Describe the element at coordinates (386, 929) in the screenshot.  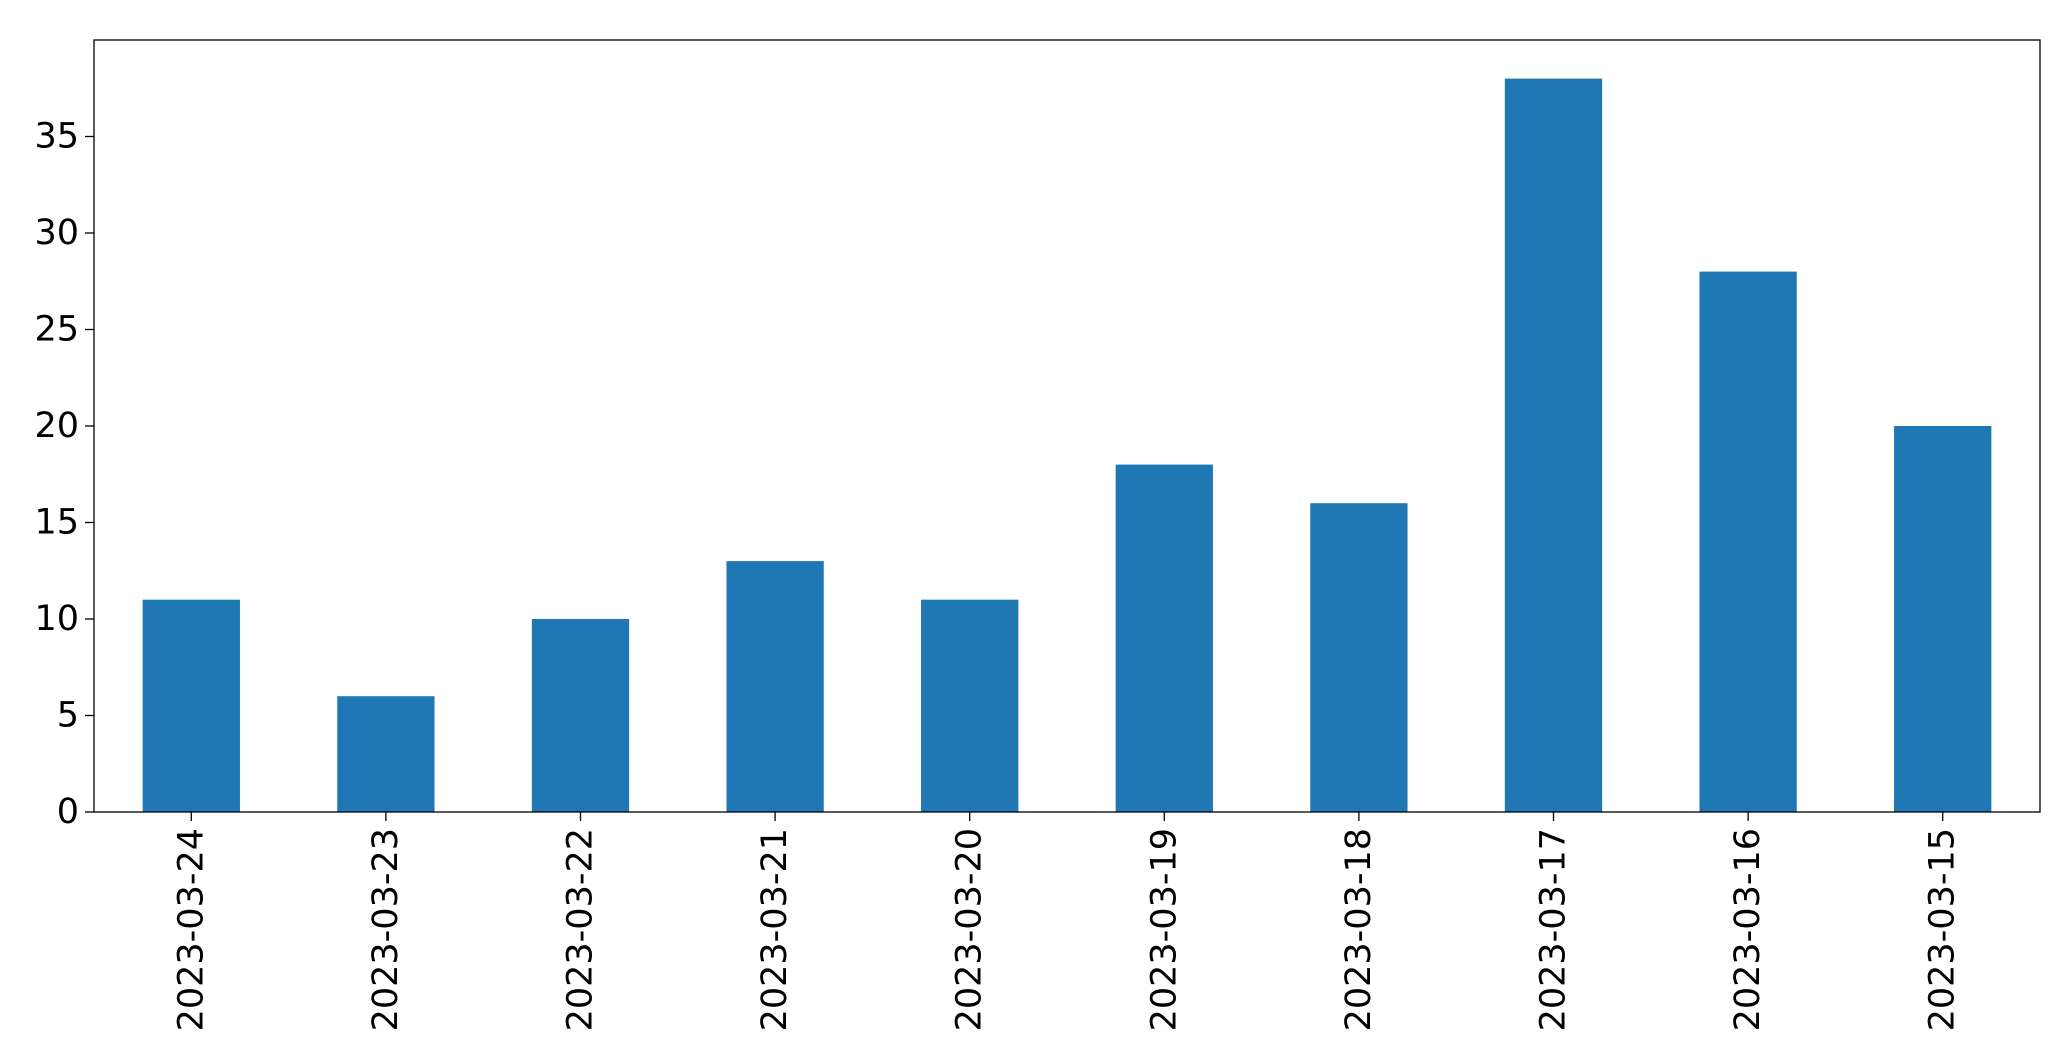
I see `x-tick-label: 2023-03-23` at that location.